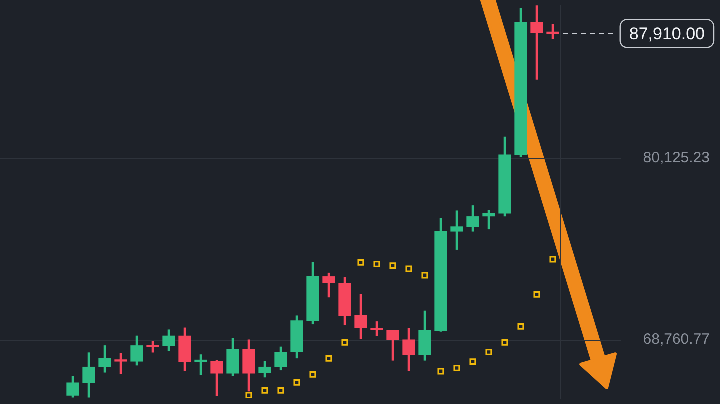 This screenshot has height=404, width=720. What do you see at coordinates (676, 157) in the screenshot?
I see `y-tick-label: 80,125.23` at bounding box center [676, 157].